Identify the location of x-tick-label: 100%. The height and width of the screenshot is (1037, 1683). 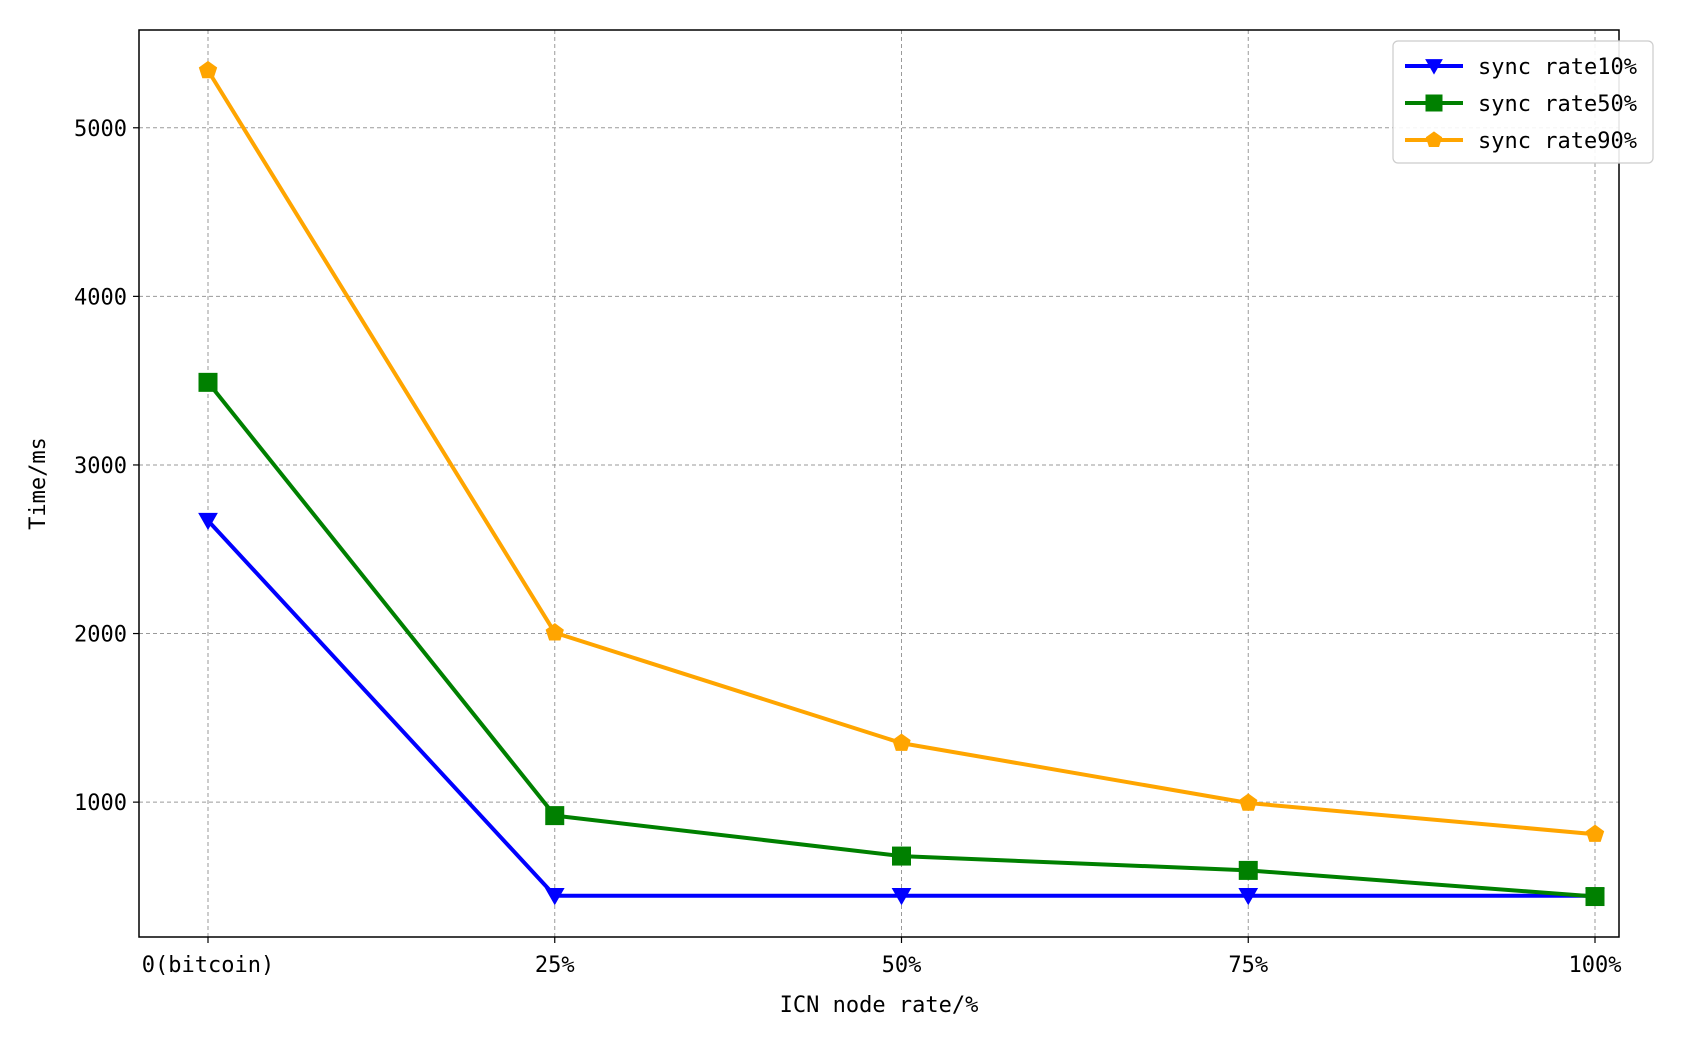
(1595, 965).